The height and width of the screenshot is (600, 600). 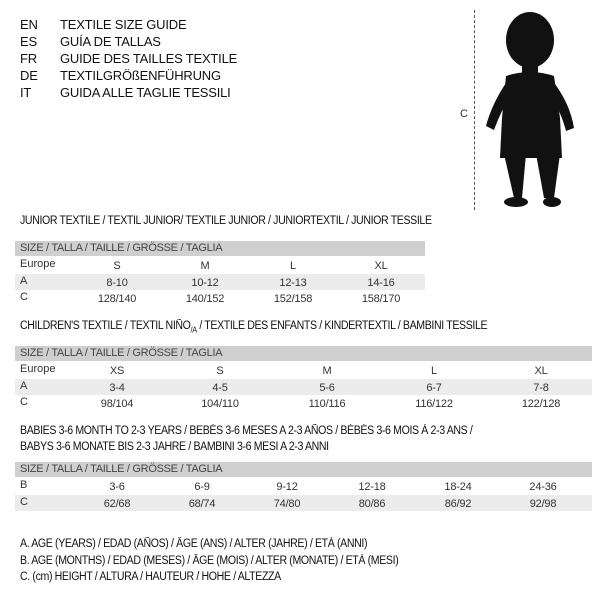 I want to click on table-cell: 140/152, so click(x=205, y=299).